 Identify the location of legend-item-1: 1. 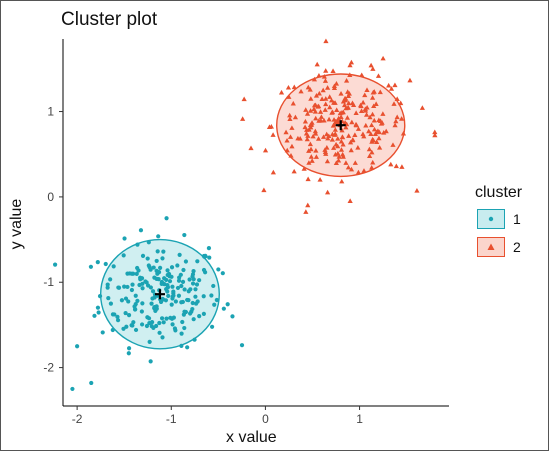
(513, 220).